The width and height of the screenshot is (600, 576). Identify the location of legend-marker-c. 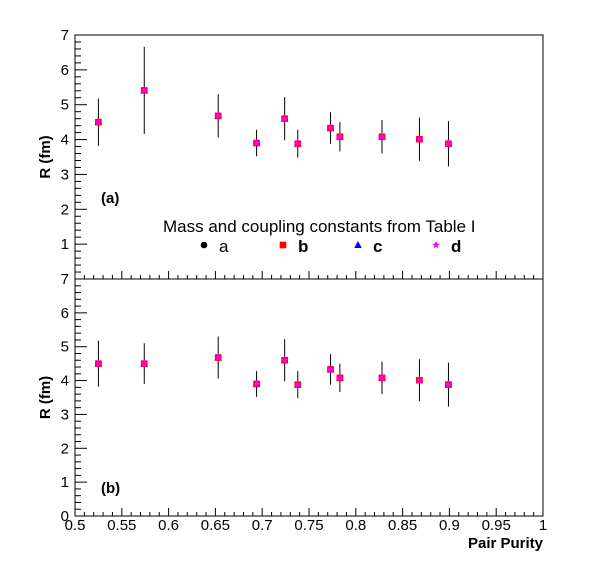
(358, 244).